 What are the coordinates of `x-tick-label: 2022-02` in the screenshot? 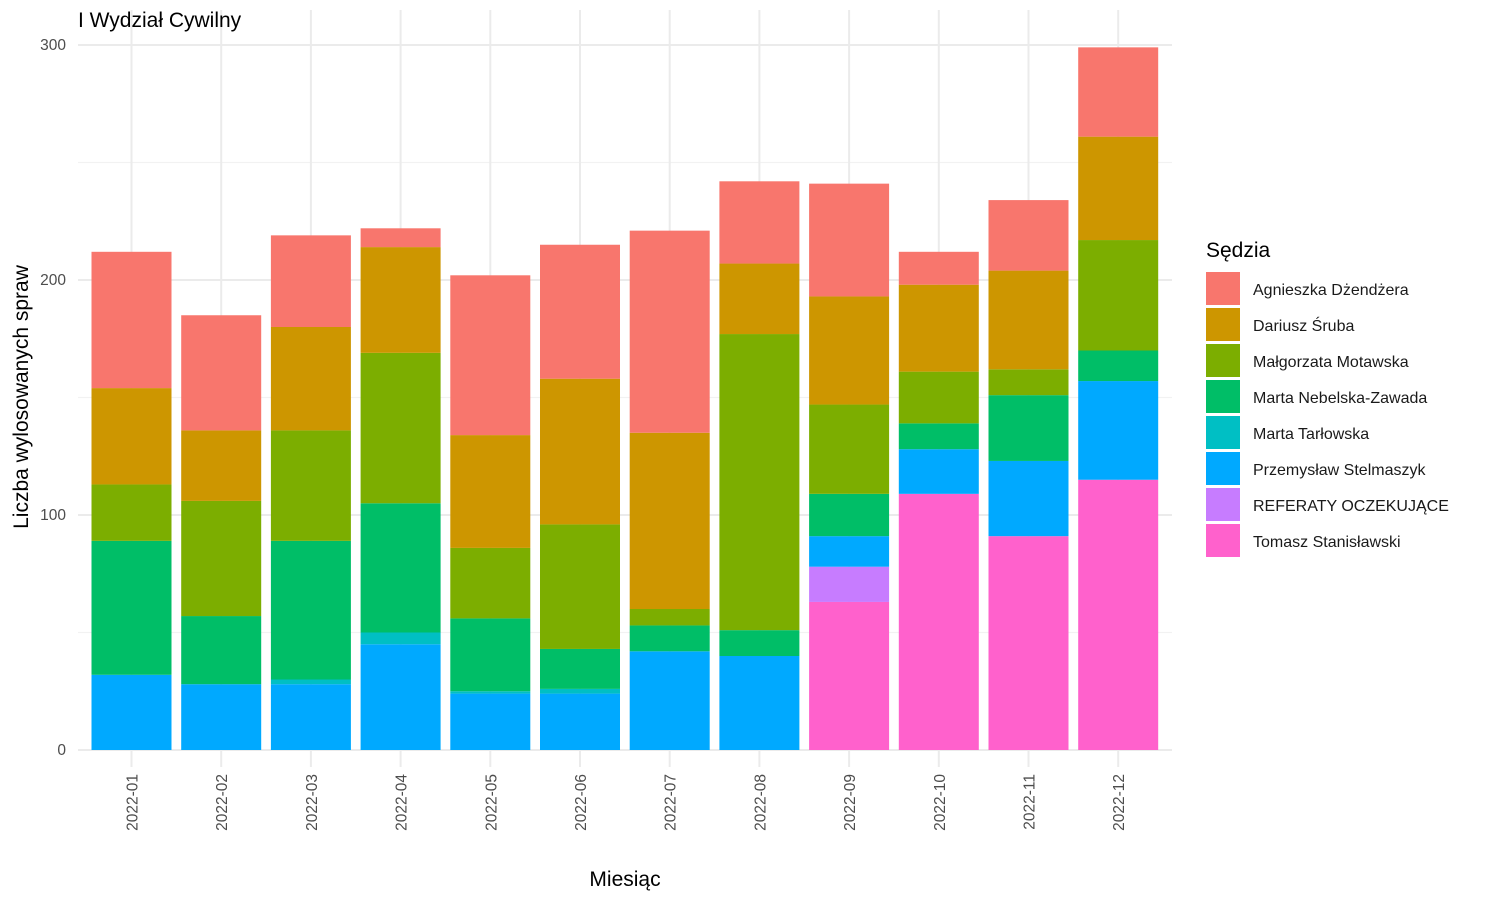 It's located at (222, 802).